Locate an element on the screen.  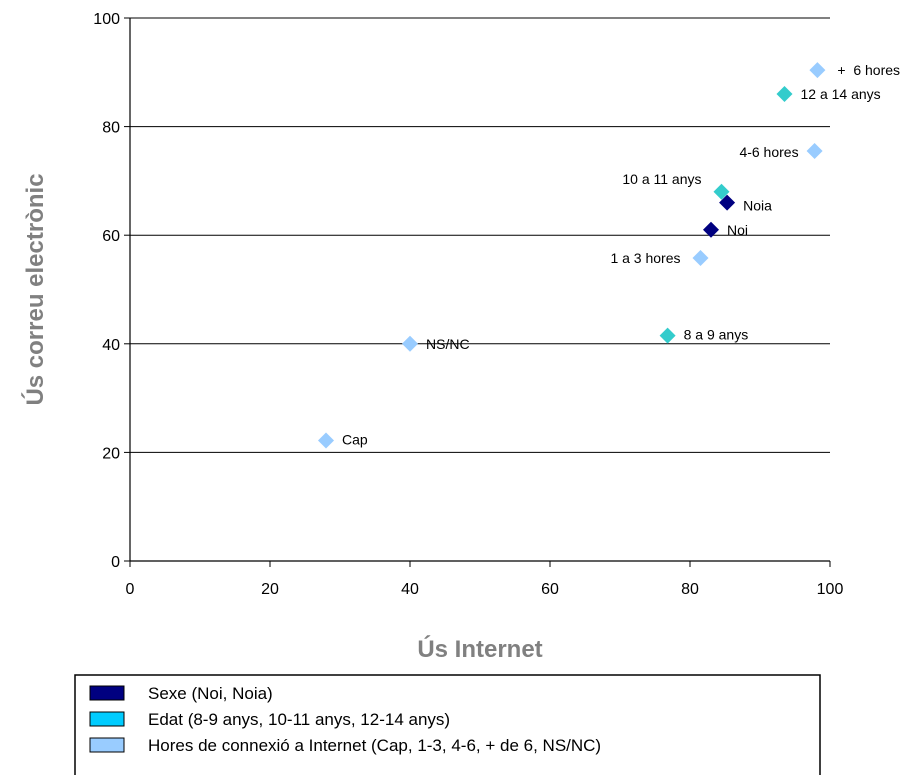
y-tick-label: 80 is located at coordinates (111, 128).